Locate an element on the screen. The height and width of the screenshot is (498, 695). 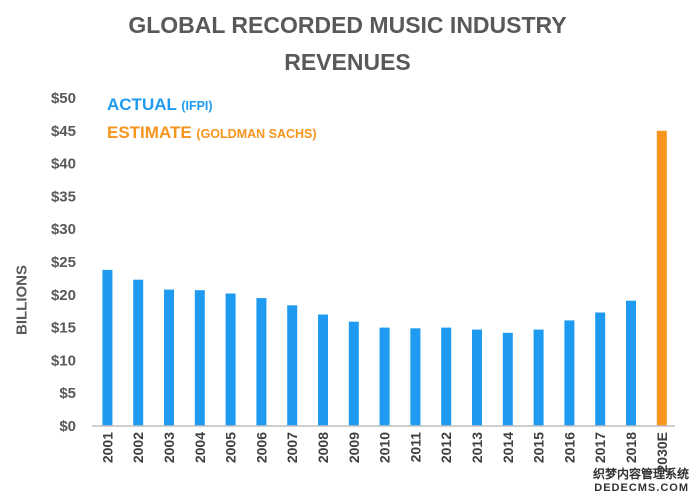
y-tick-label: $45 is located at coordinates (63, 131).